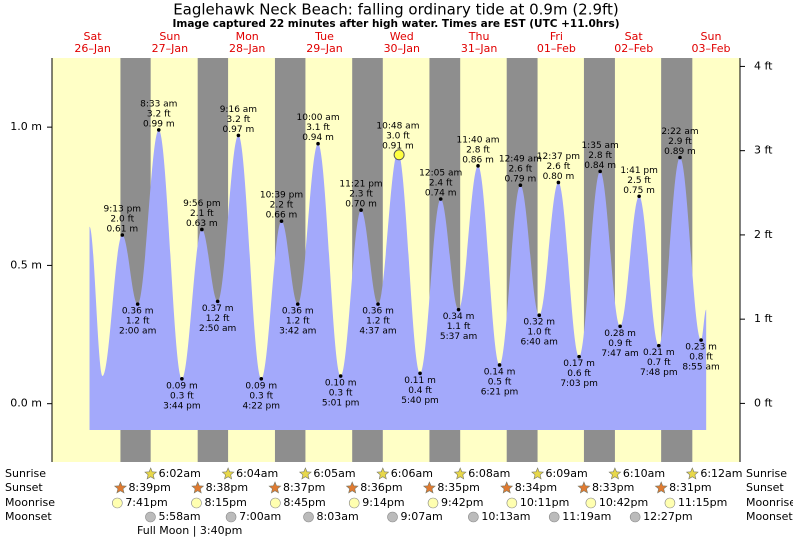 This screenshot has height=538, width=793. What do you see at coordinates (505, 516) in the screenshot?
I see `event-time: 10:13am` at bounding box center [505, 516].